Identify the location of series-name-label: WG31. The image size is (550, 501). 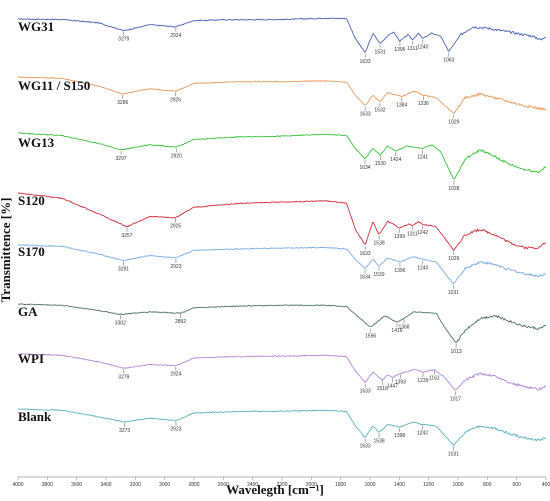
(36, 26).